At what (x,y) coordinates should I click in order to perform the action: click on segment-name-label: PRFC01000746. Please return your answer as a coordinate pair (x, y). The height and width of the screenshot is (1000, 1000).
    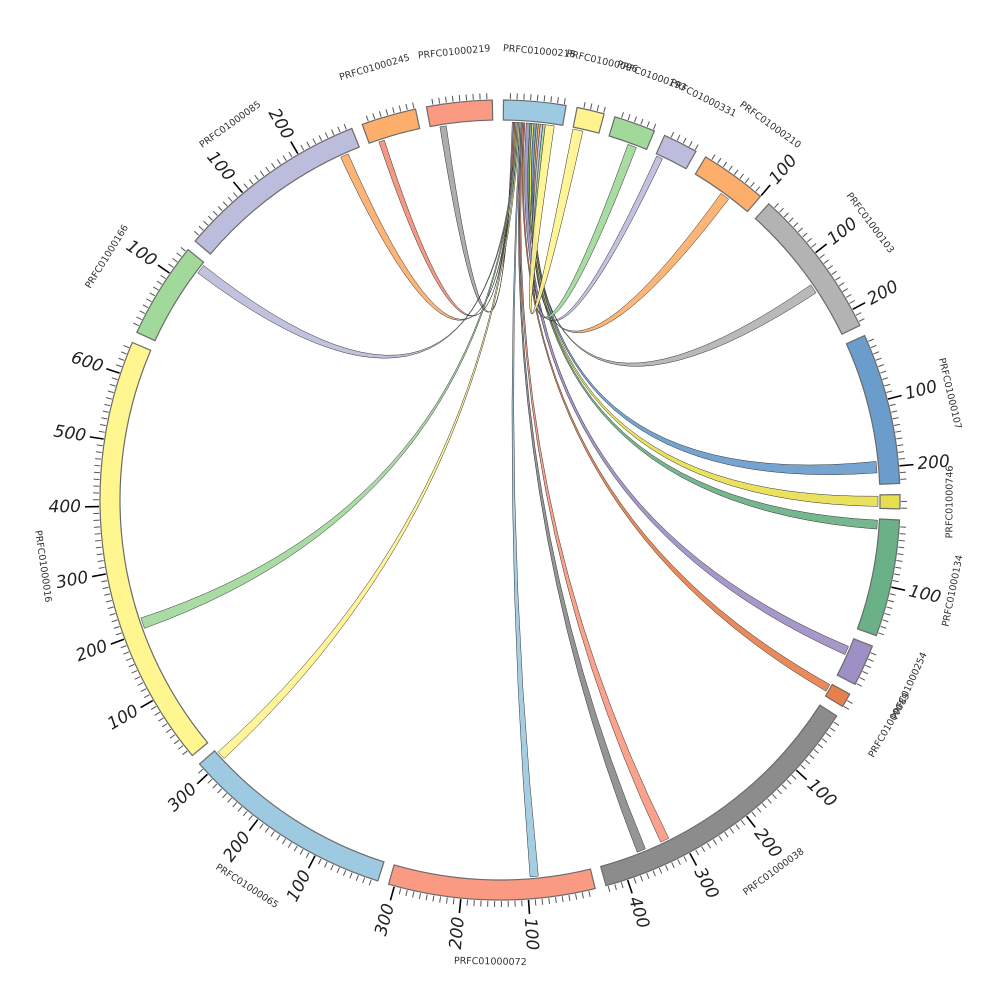
    Looking at the image, I should click on (949, 502).